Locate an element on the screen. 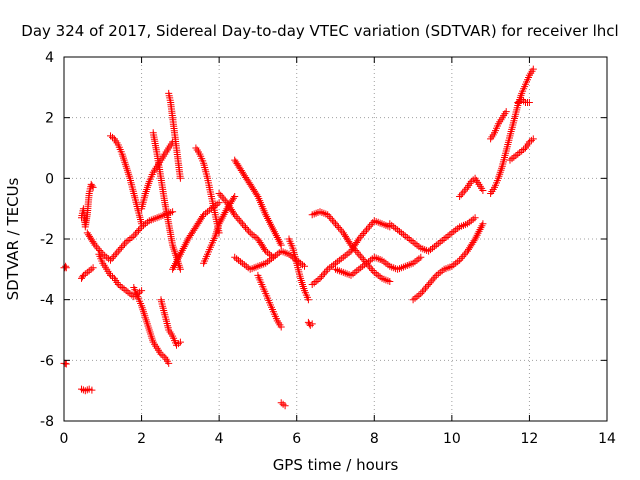  y-tick-label: -8 is located at coordinates (47, 422).